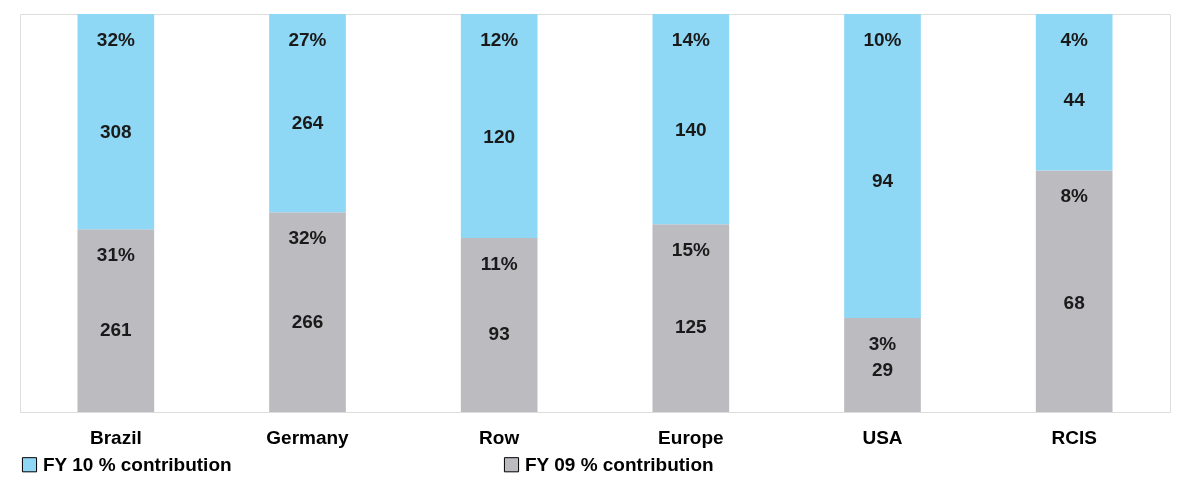 The image size is (1191, 503). What do you see at coordinates (115, 132) in the screenshot?
I see `annotation: 308` at bounding box center [115, 132].